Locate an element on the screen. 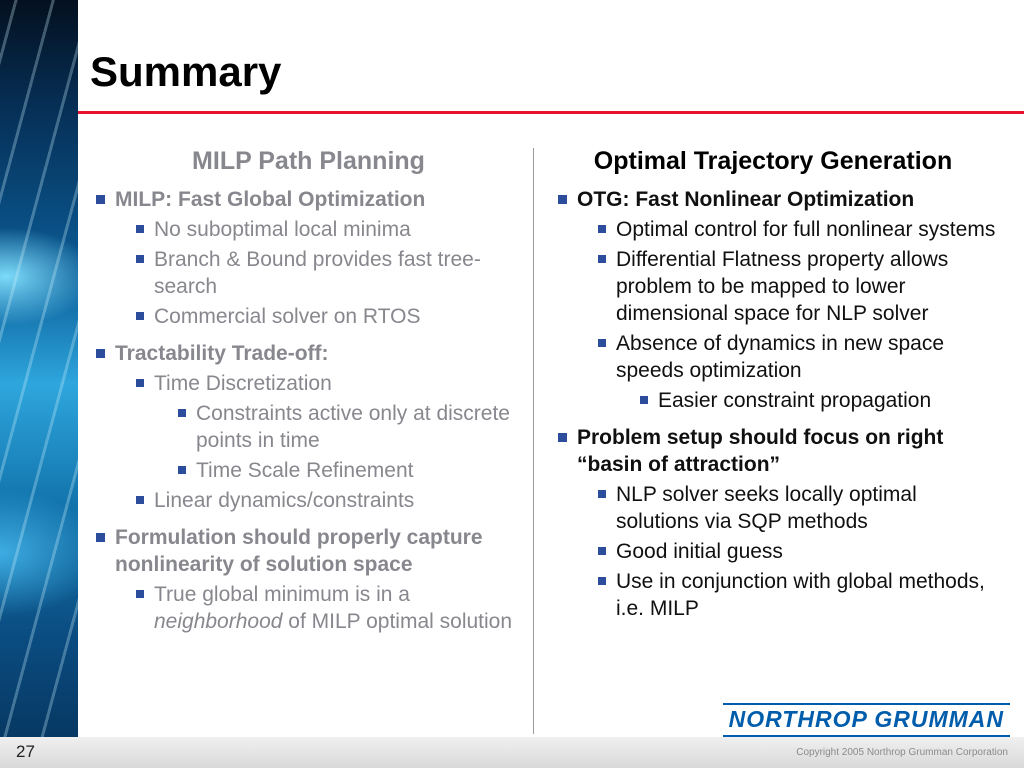 This screenshot has width=1024, height=768. title-divider-line is located at coordinates (551, 112).